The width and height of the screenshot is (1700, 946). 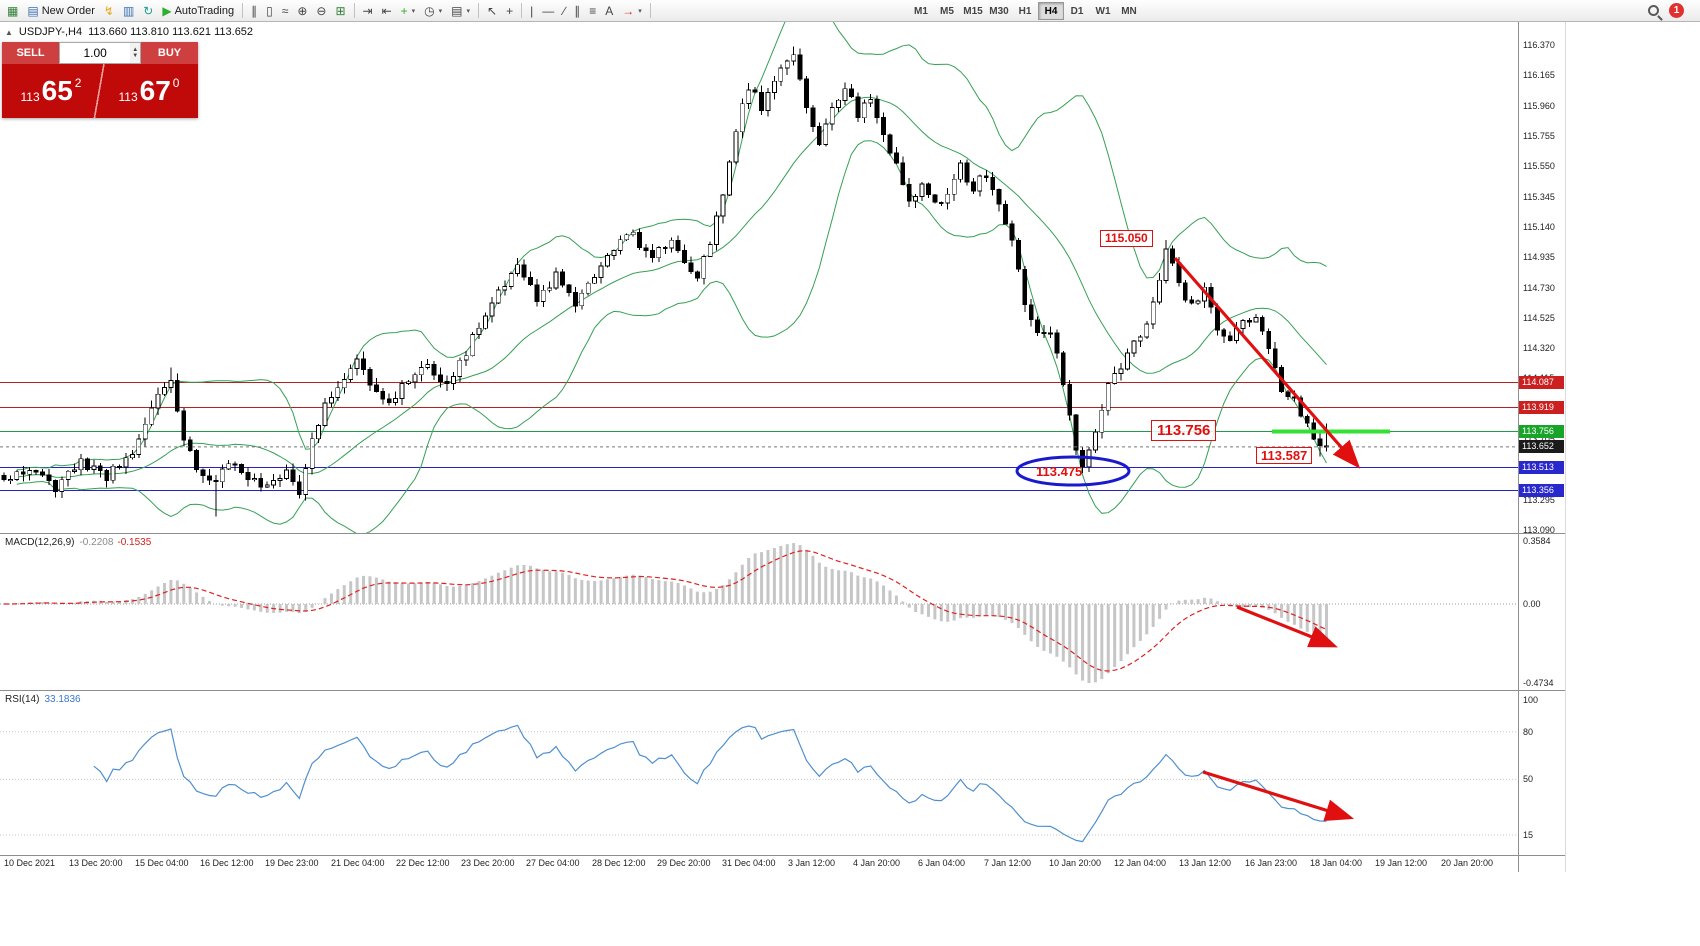 I want to click on sell-price-button: 113 65 2, so click(x=51, y=91).